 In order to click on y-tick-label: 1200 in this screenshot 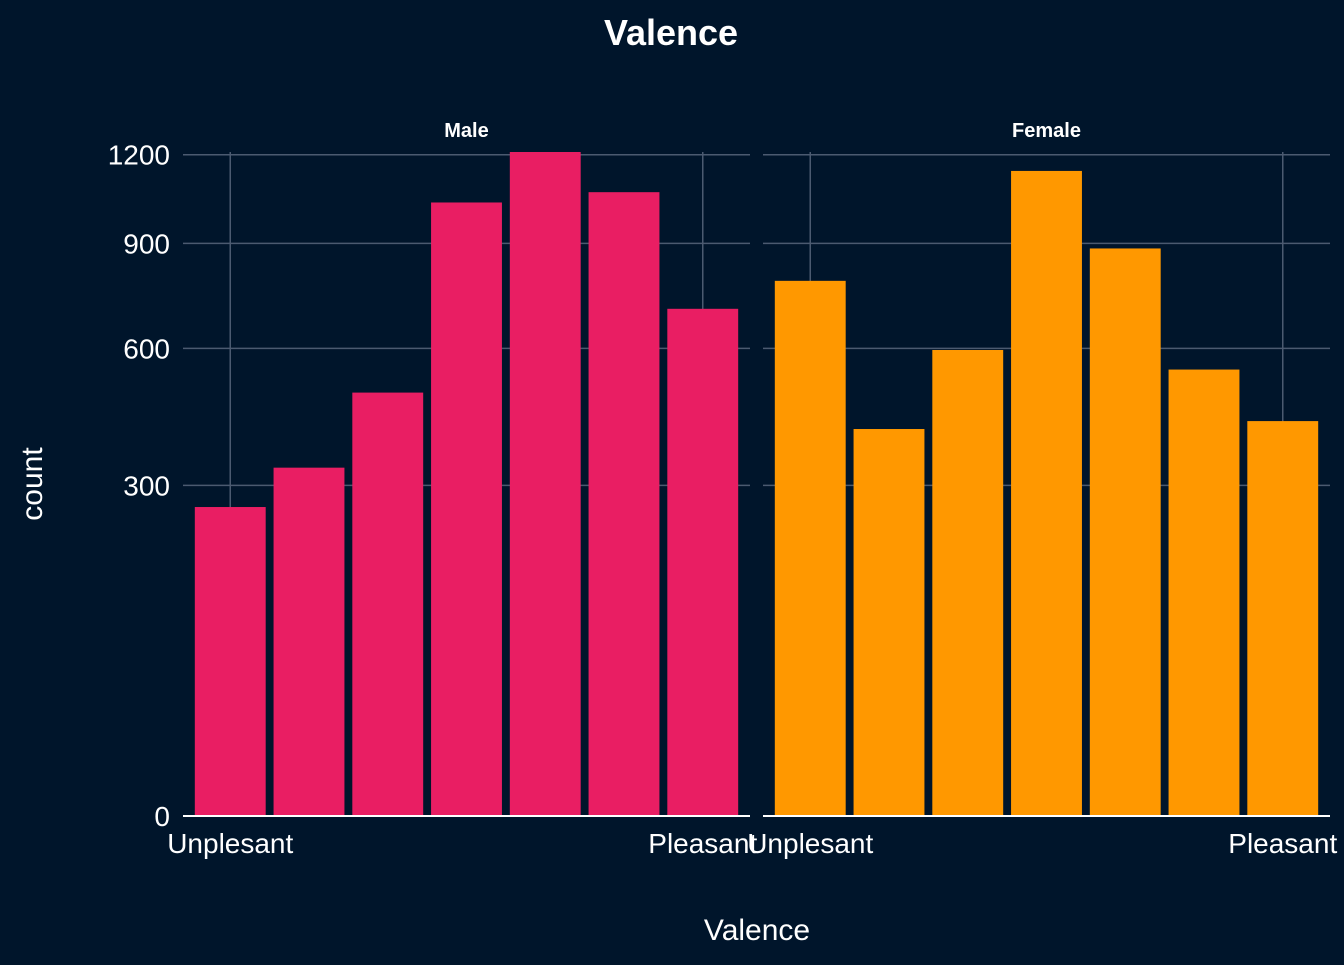, I will do `click(139, 155)`.